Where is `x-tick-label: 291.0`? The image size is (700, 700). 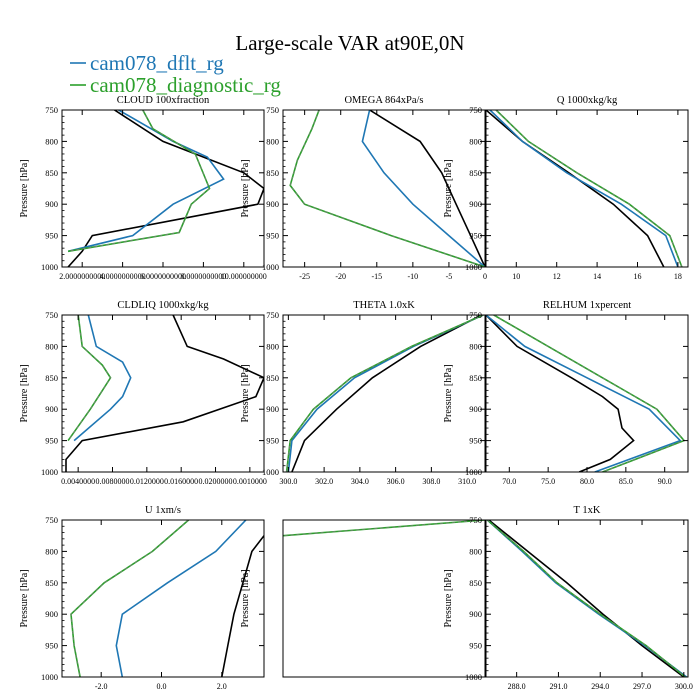 x-tick-label: 291.0 is located at coordinates (558, 686).